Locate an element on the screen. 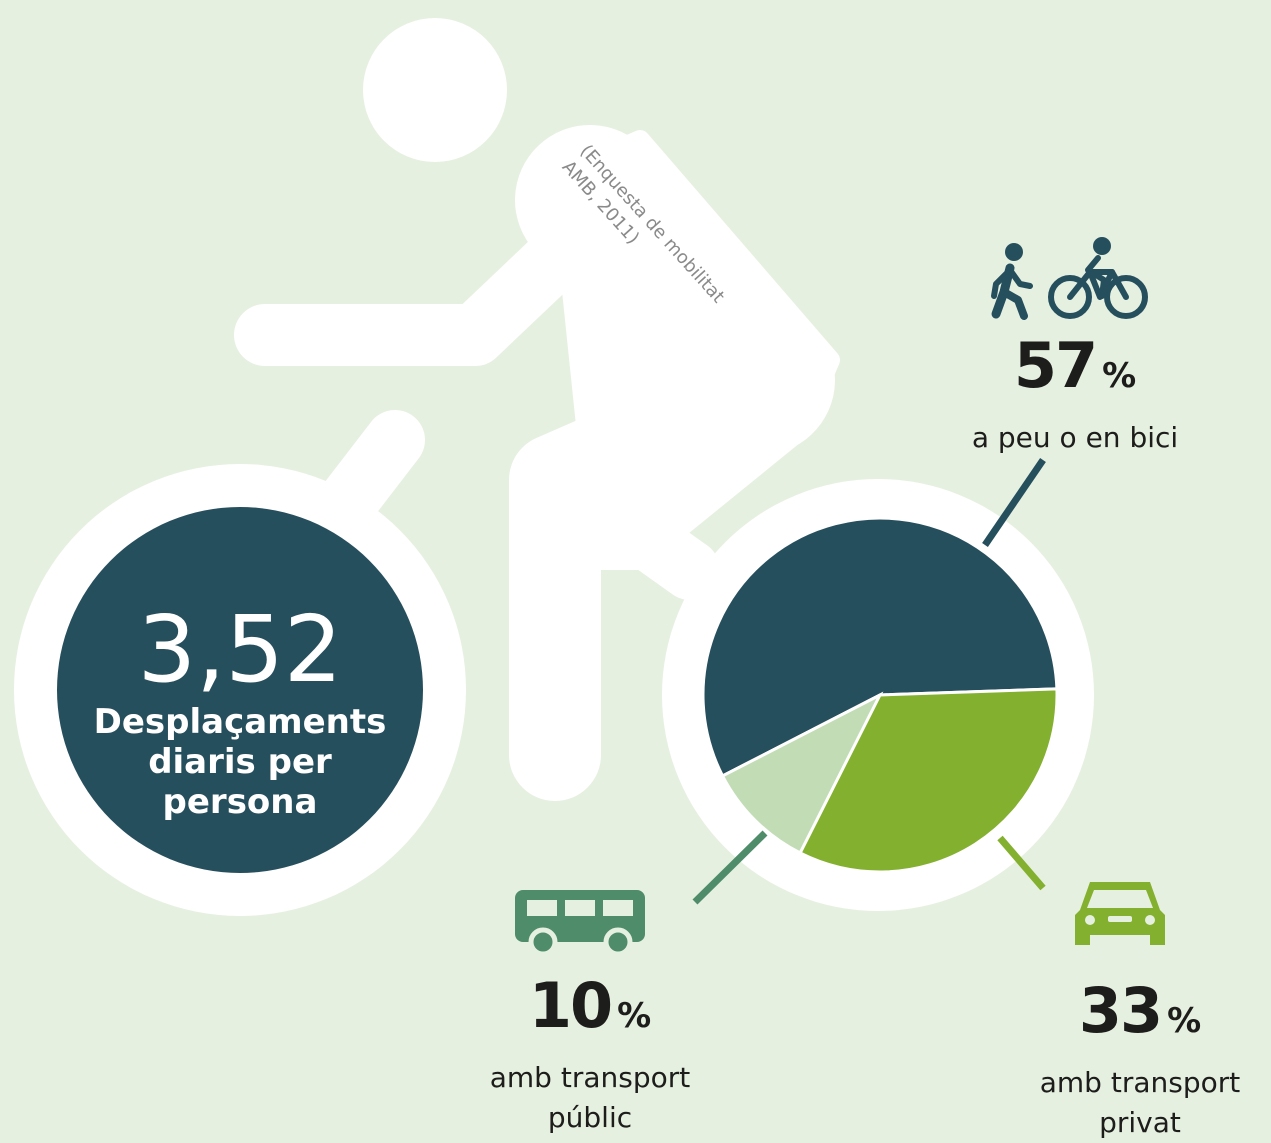  walk-icon is located at coordinates (1012, 281).